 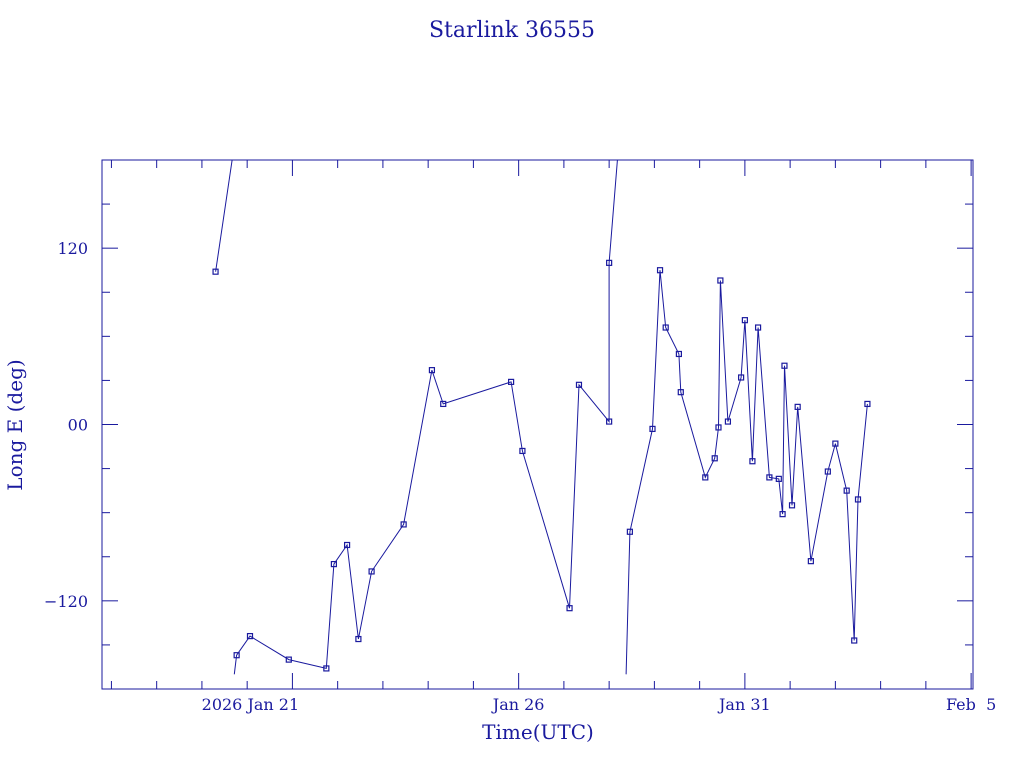 I want to click on x-tick-label: Jan 31, so click(x=744, y=704).